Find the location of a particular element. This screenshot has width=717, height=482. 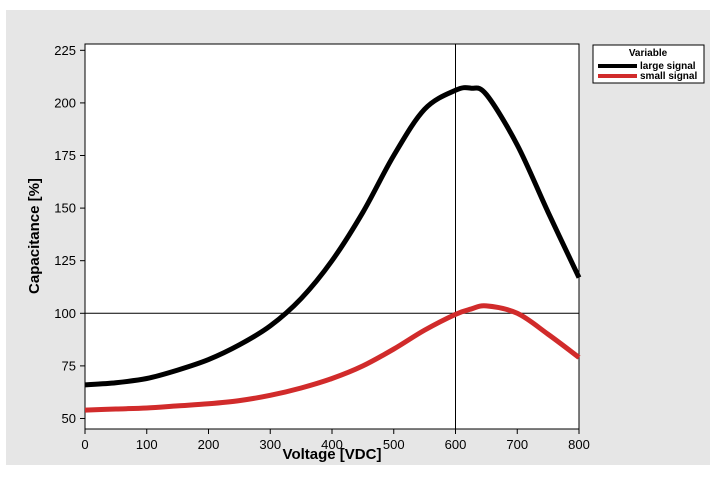

x-tick-label: 200 is located at coordinates (209, 444).